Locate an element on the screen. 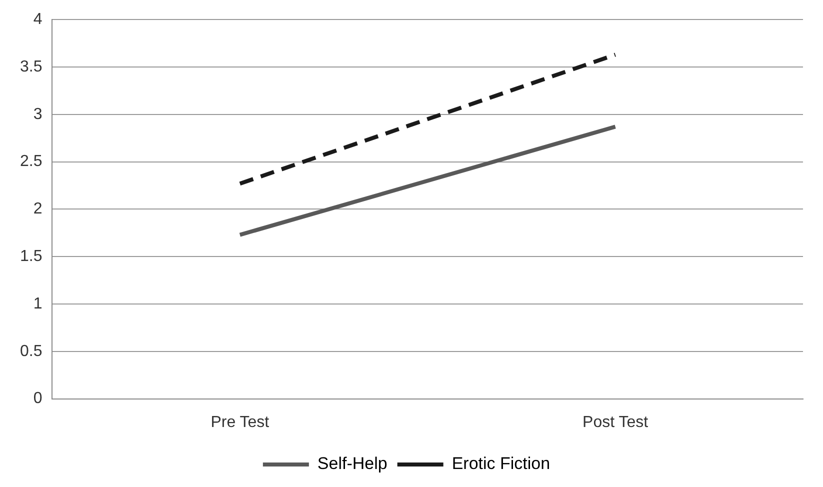 The width and height of the screenshot is (823, 487). legend-label: Self-Help is located at coordinates (352, 464).